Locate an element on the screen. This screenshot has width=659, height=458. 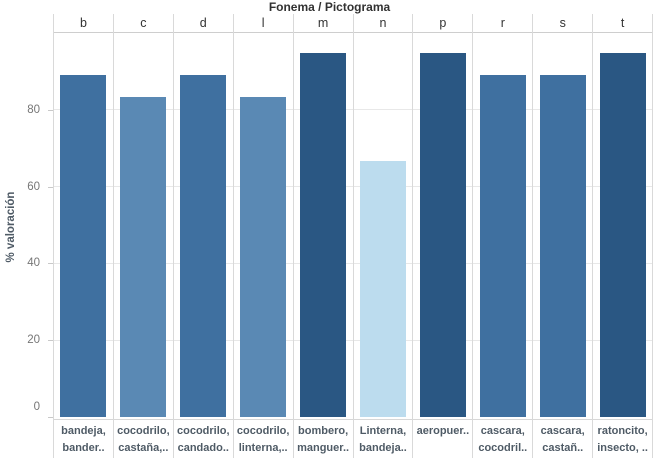
chart-column-m: m bombero, manguer.. is located at coordinates (322, 236).